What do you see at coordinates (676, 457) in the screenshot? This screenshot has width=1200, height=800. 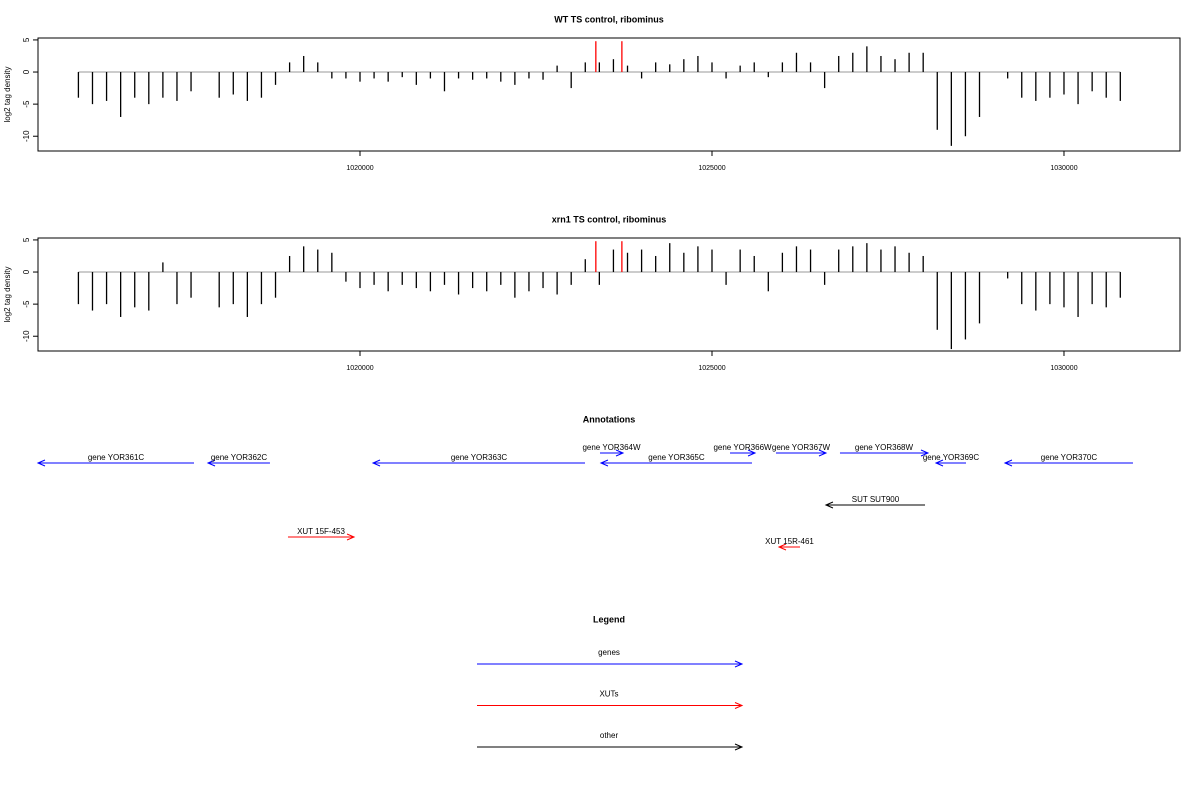 I see `feature-label: gene YOR365C` at bounding box center [676, 457].